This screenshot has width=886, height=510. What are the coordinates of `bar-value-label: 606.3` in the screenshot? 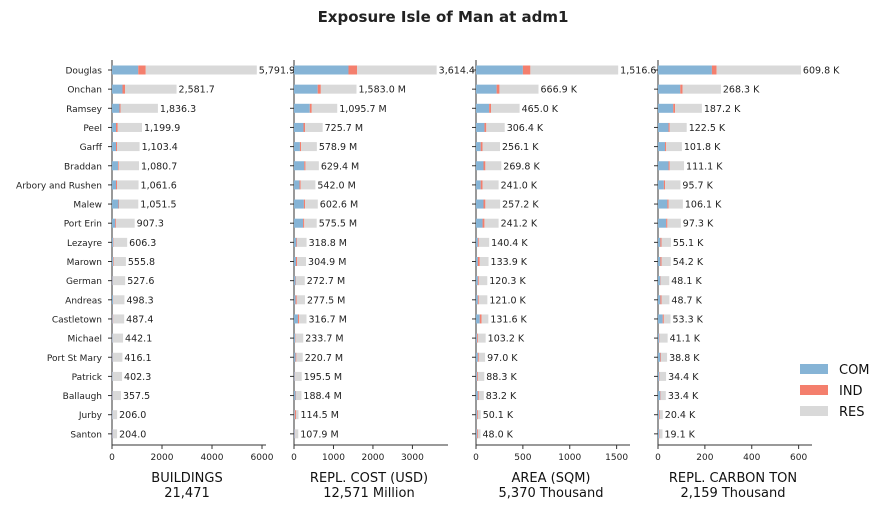 It's located at (142, 243).